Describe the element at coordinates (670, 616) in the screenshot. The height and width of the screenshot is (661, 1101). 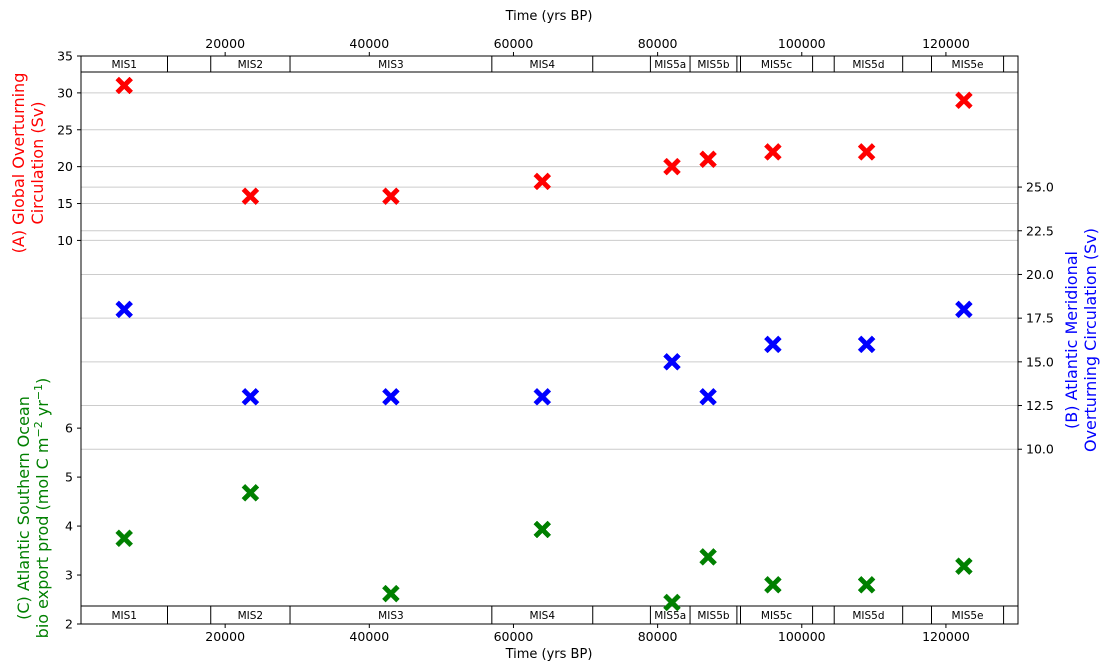
I see `mis-label-bottom: MIS5a` at that location.